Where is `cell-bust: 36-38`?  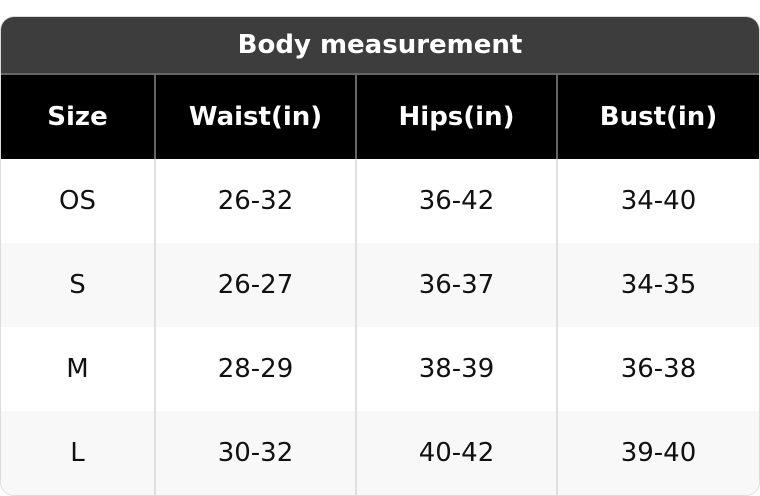 cell-bust: 36-38 is located at coordinates (657, 369).